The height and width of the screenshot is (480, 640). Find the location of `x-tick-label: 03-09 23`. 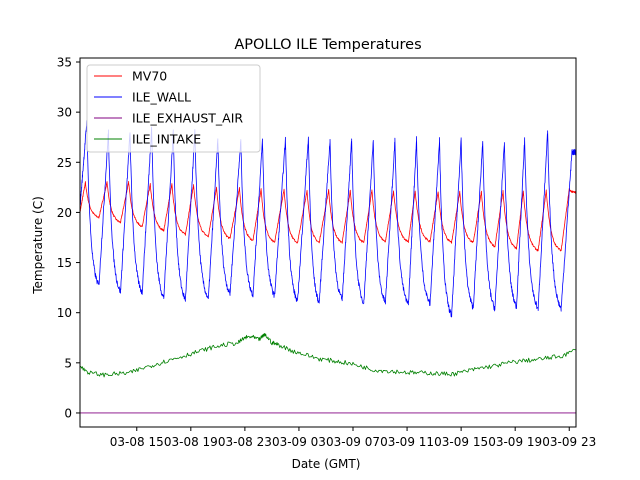

x-tick-label: 03-09 23 is located at coordinates (569, 442).